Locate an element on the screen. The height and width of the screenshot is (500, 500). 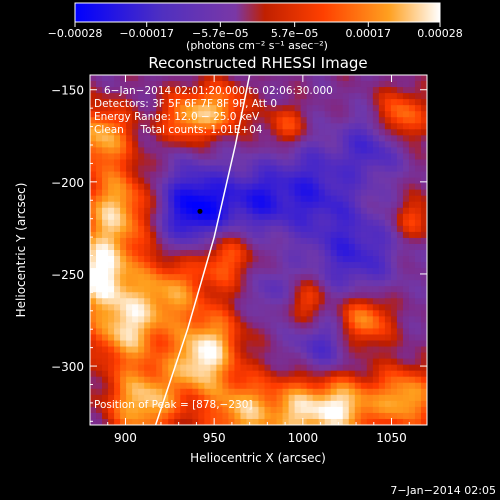
annotation-energy-range: Energy Range: 12.0 − 25.0 keV is located at coordinates (177, 117).